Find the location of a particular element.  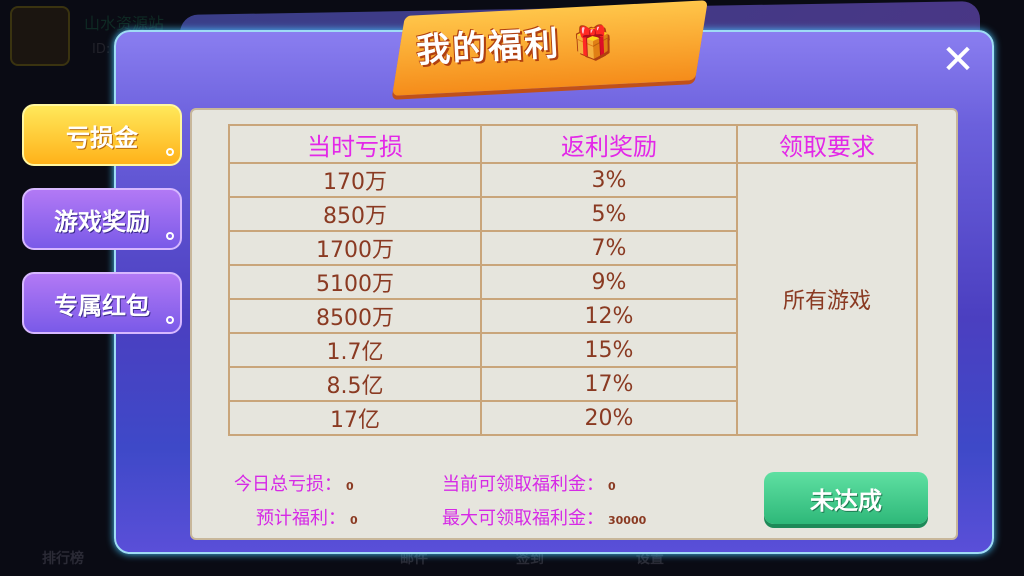

claim-button: 未达成 is located at coordinates (846, 498).